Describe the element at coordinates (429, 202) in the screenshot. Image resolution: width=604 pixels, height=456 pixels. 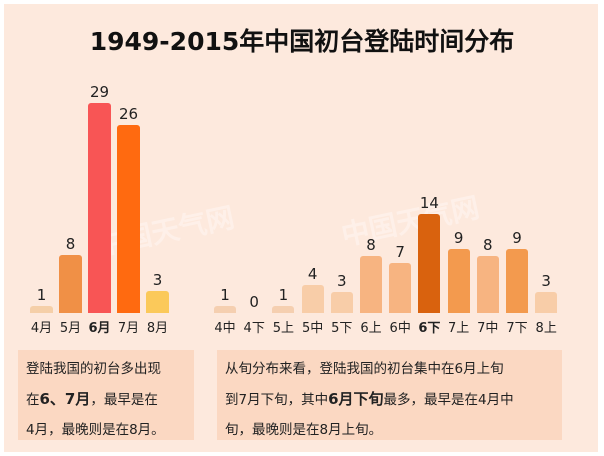
I see `bar-value-label: 14` at that location.